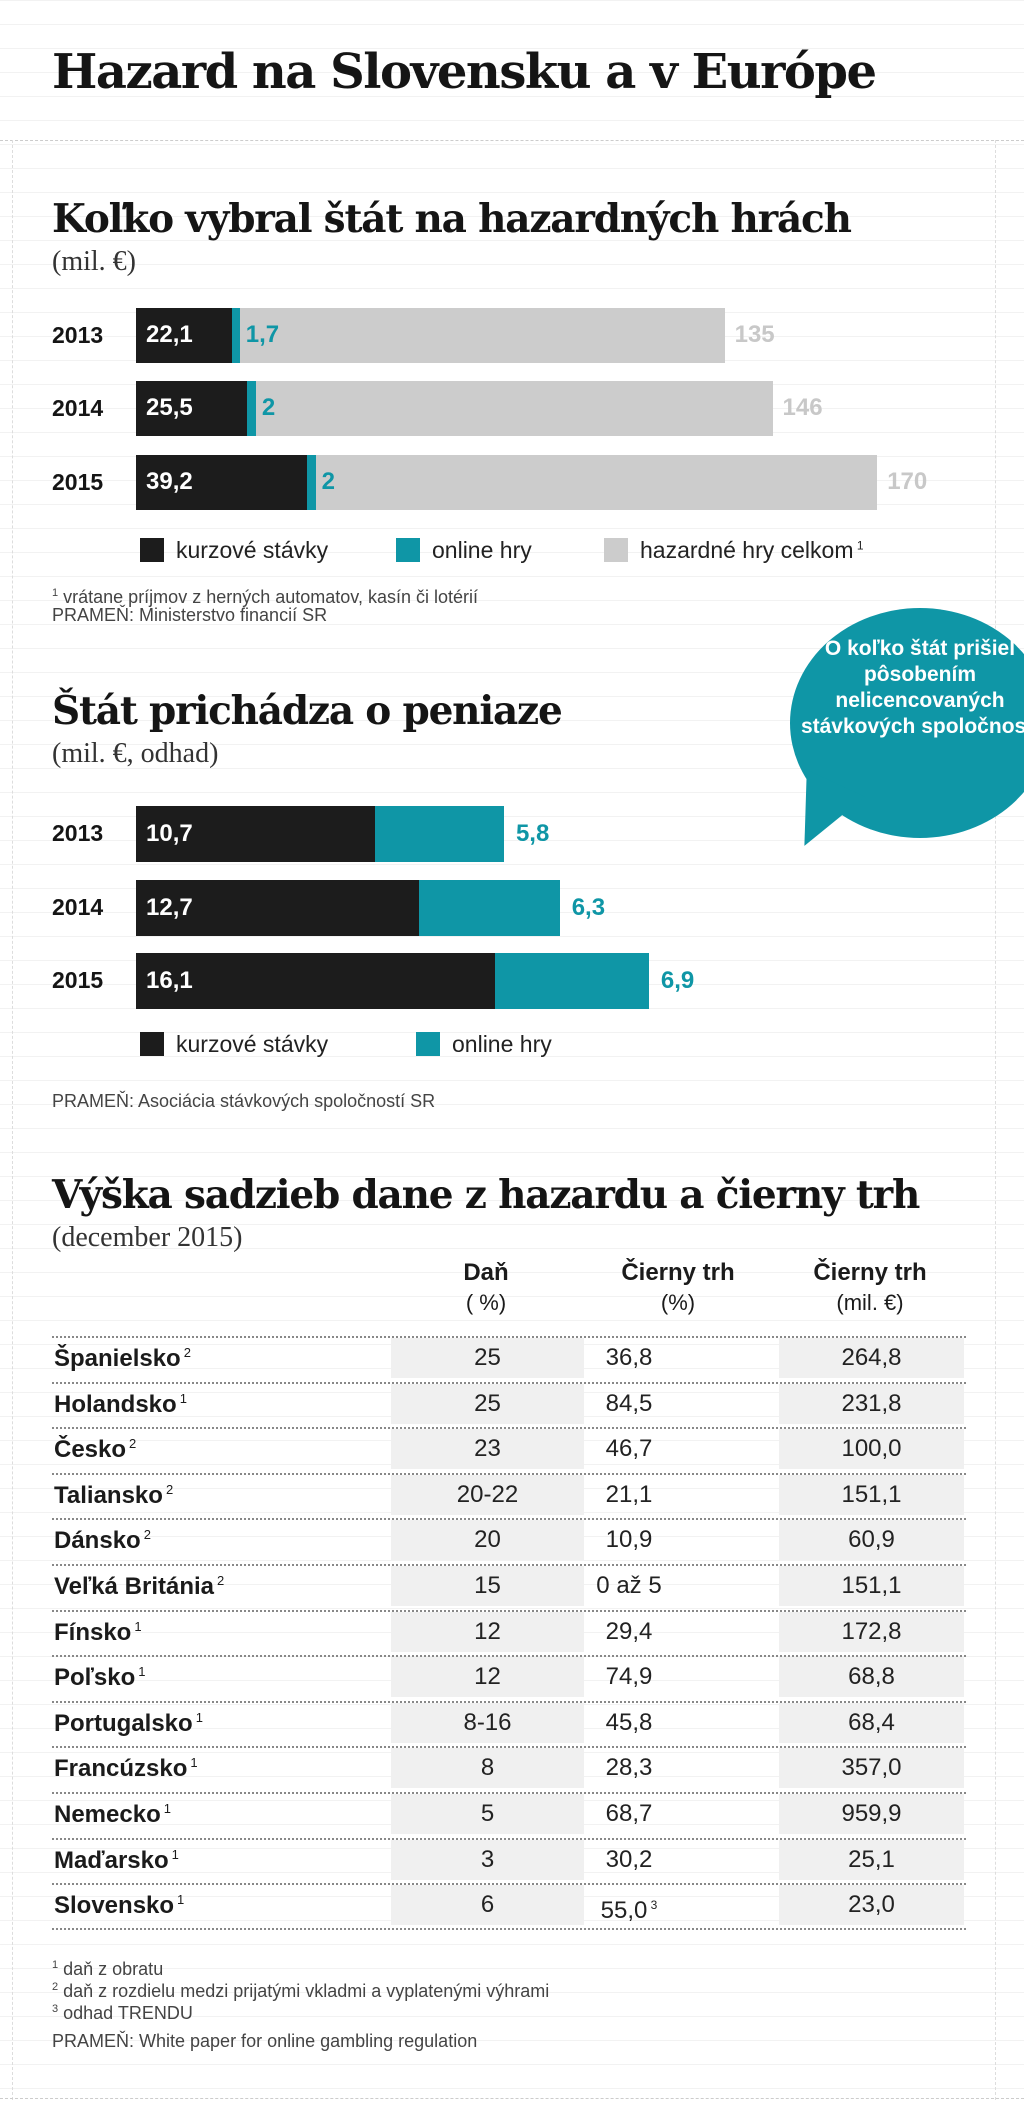 Image resolution: width=1024 pixels, height=2112 pixels. I want to click on chart1-subtitle: (mil. €), so click(94, 261).